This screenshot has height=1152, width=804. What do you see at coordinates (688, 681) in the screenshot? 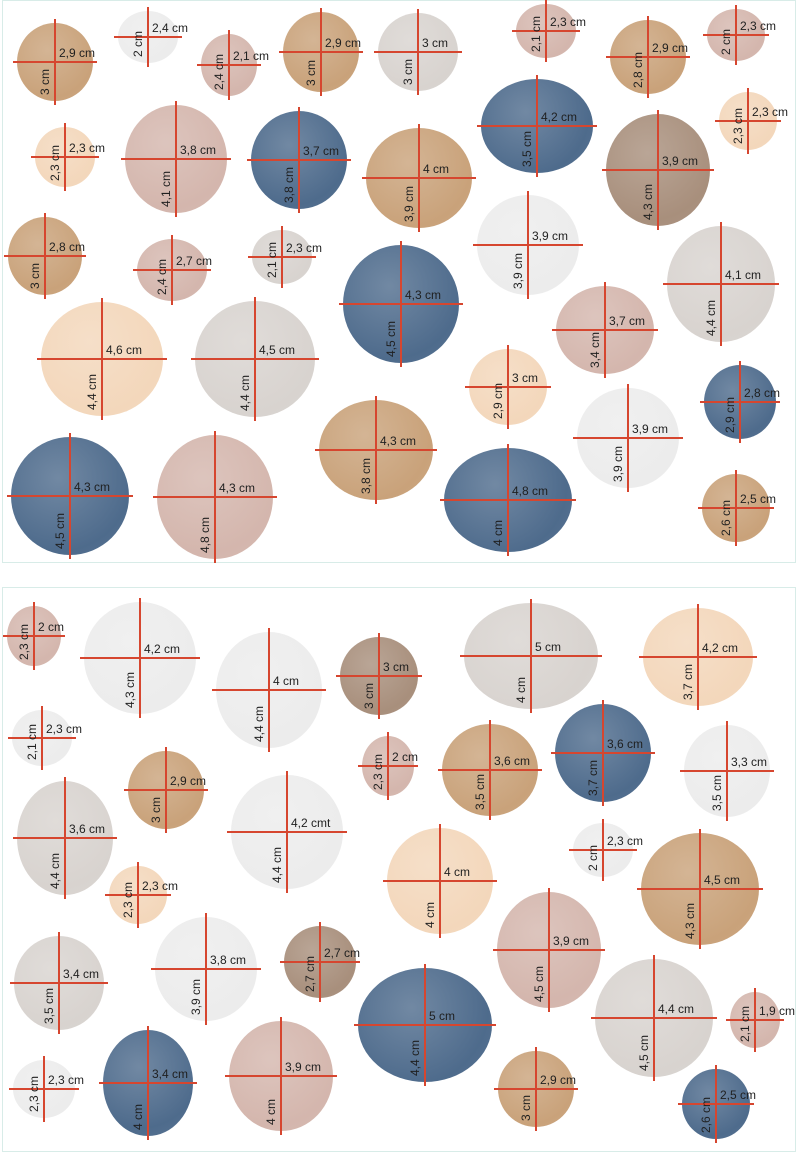
I see `height-label: 3,7 cm` at bounding box center [688, 681].